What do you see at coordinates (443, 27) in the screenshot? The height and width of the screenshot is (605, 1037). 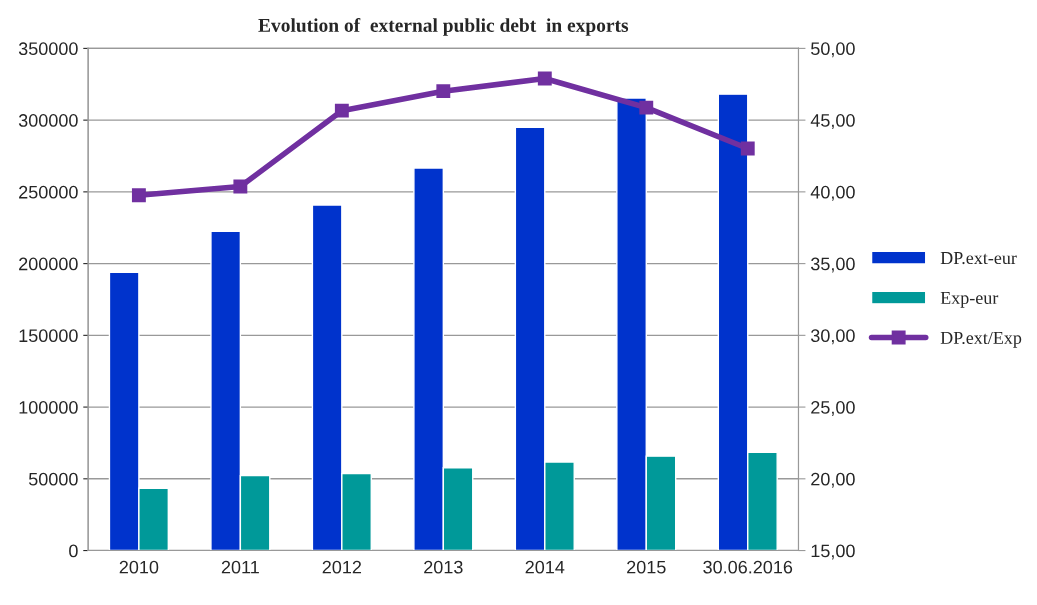 I see `chart-title: Evolution of external public debt in exports` at bounding box center [443, 27].